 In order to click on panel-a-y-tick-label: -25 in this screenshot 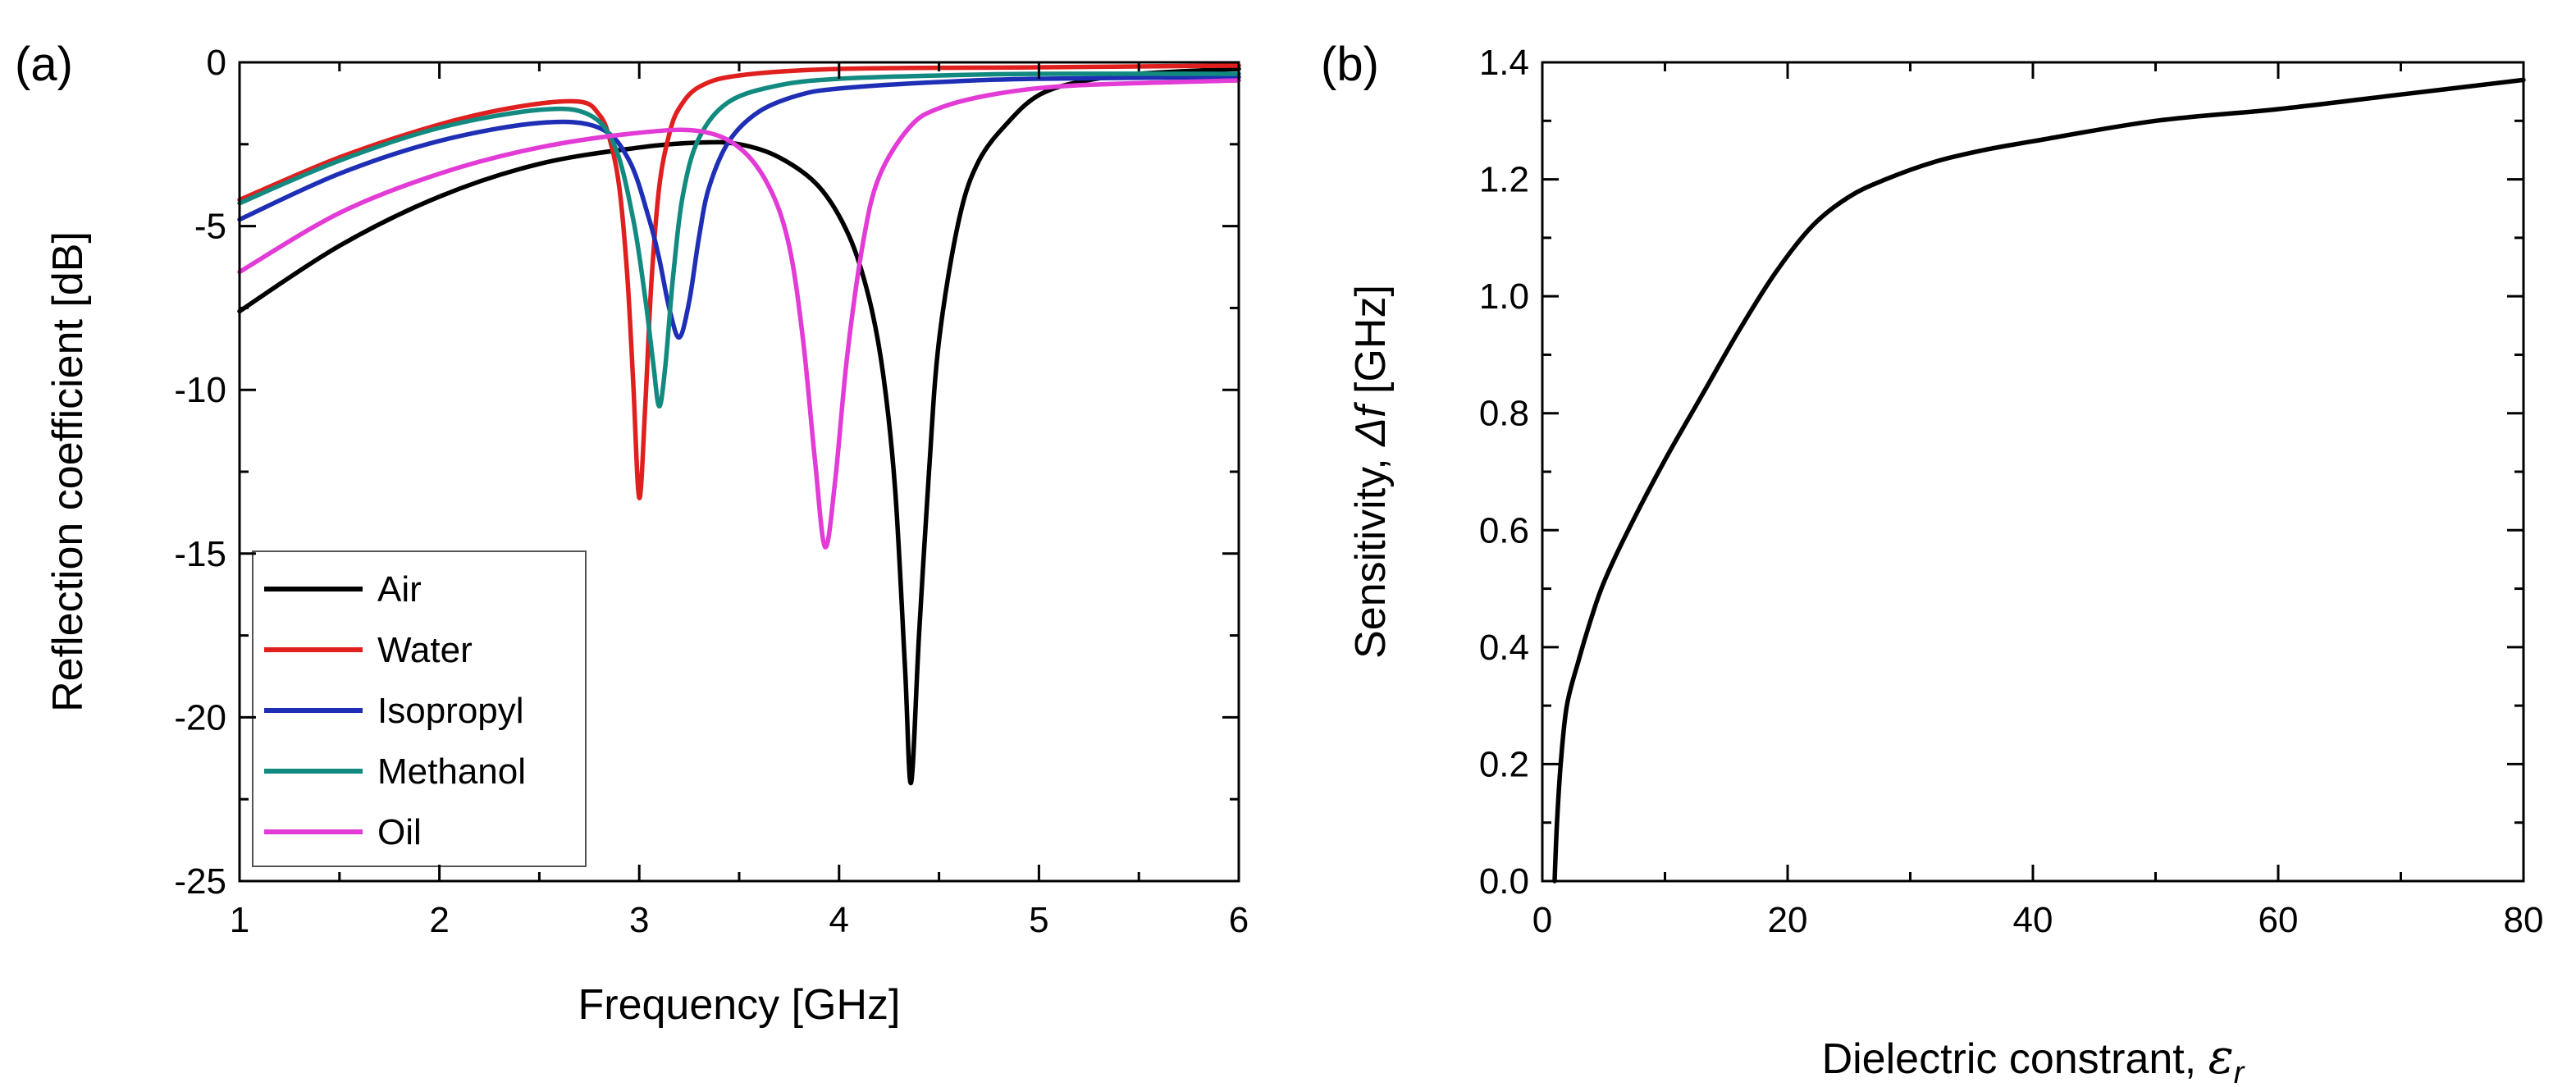, I will do `click(200, 881)`.